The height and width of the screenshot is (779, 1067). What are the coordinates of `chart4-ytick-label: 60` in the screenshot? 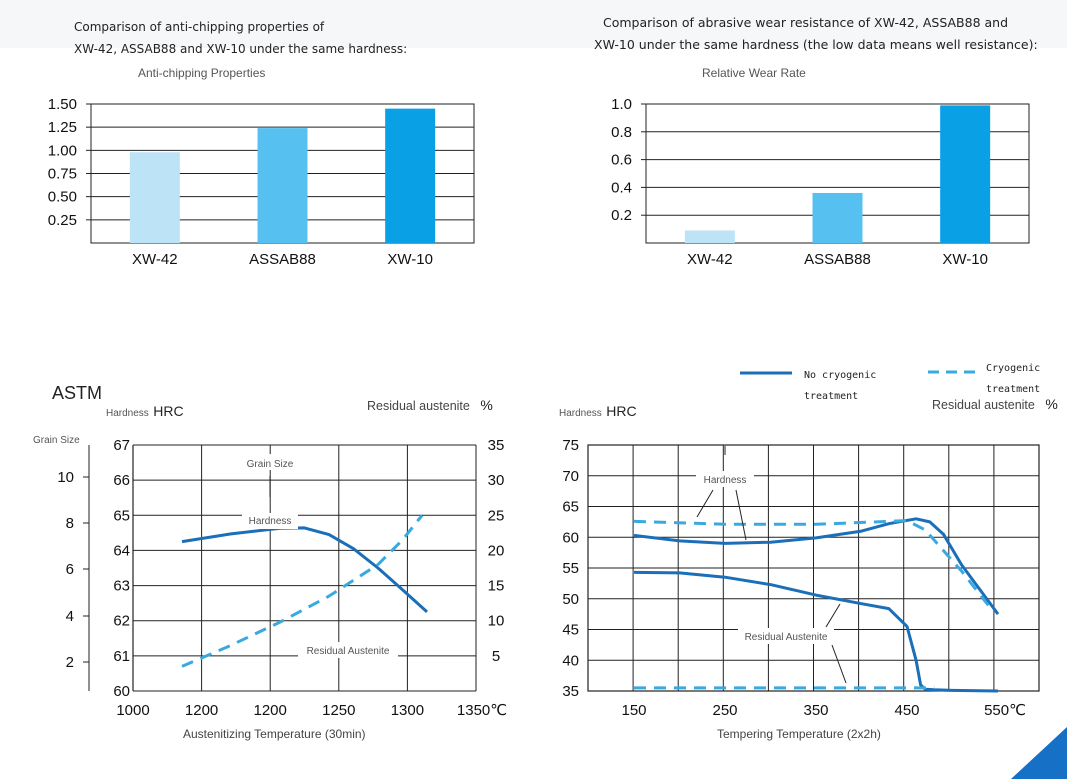 It's located at (570, 537).